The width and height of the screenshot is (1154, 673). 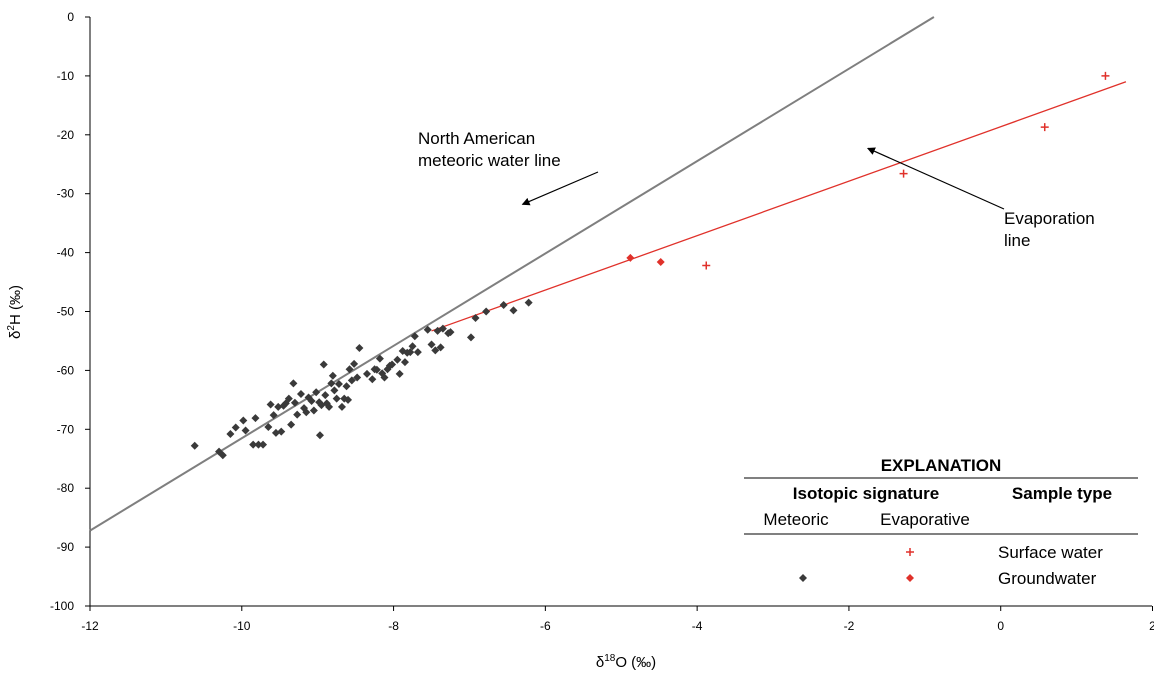 What do you see at coordinates (489, 149) in the screenshot?
I see `nawl-label: North American meteoric water line` at bounding box center [489, 149].